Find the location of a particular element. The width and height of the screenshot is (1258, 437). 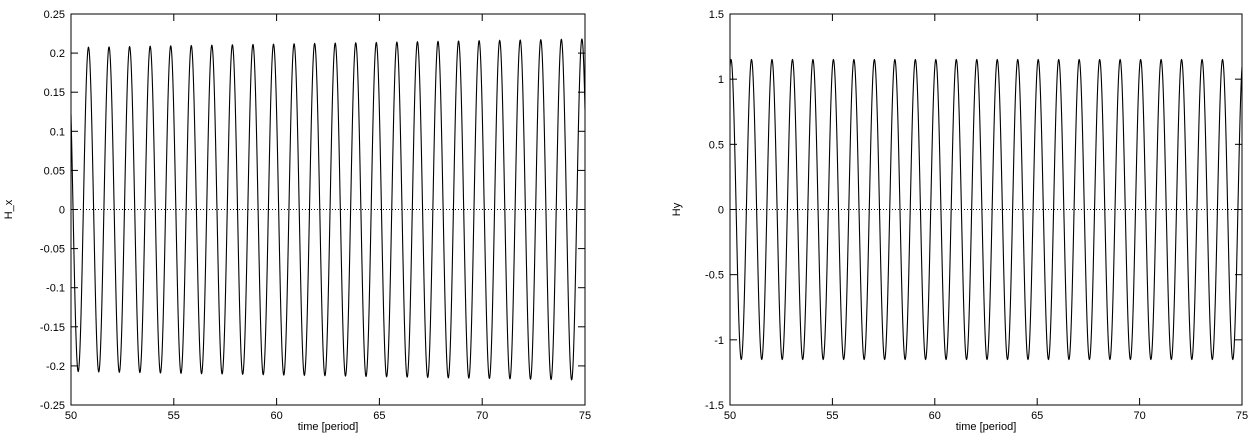

y-axis-label: H_x is located at coordinates (9, 209).